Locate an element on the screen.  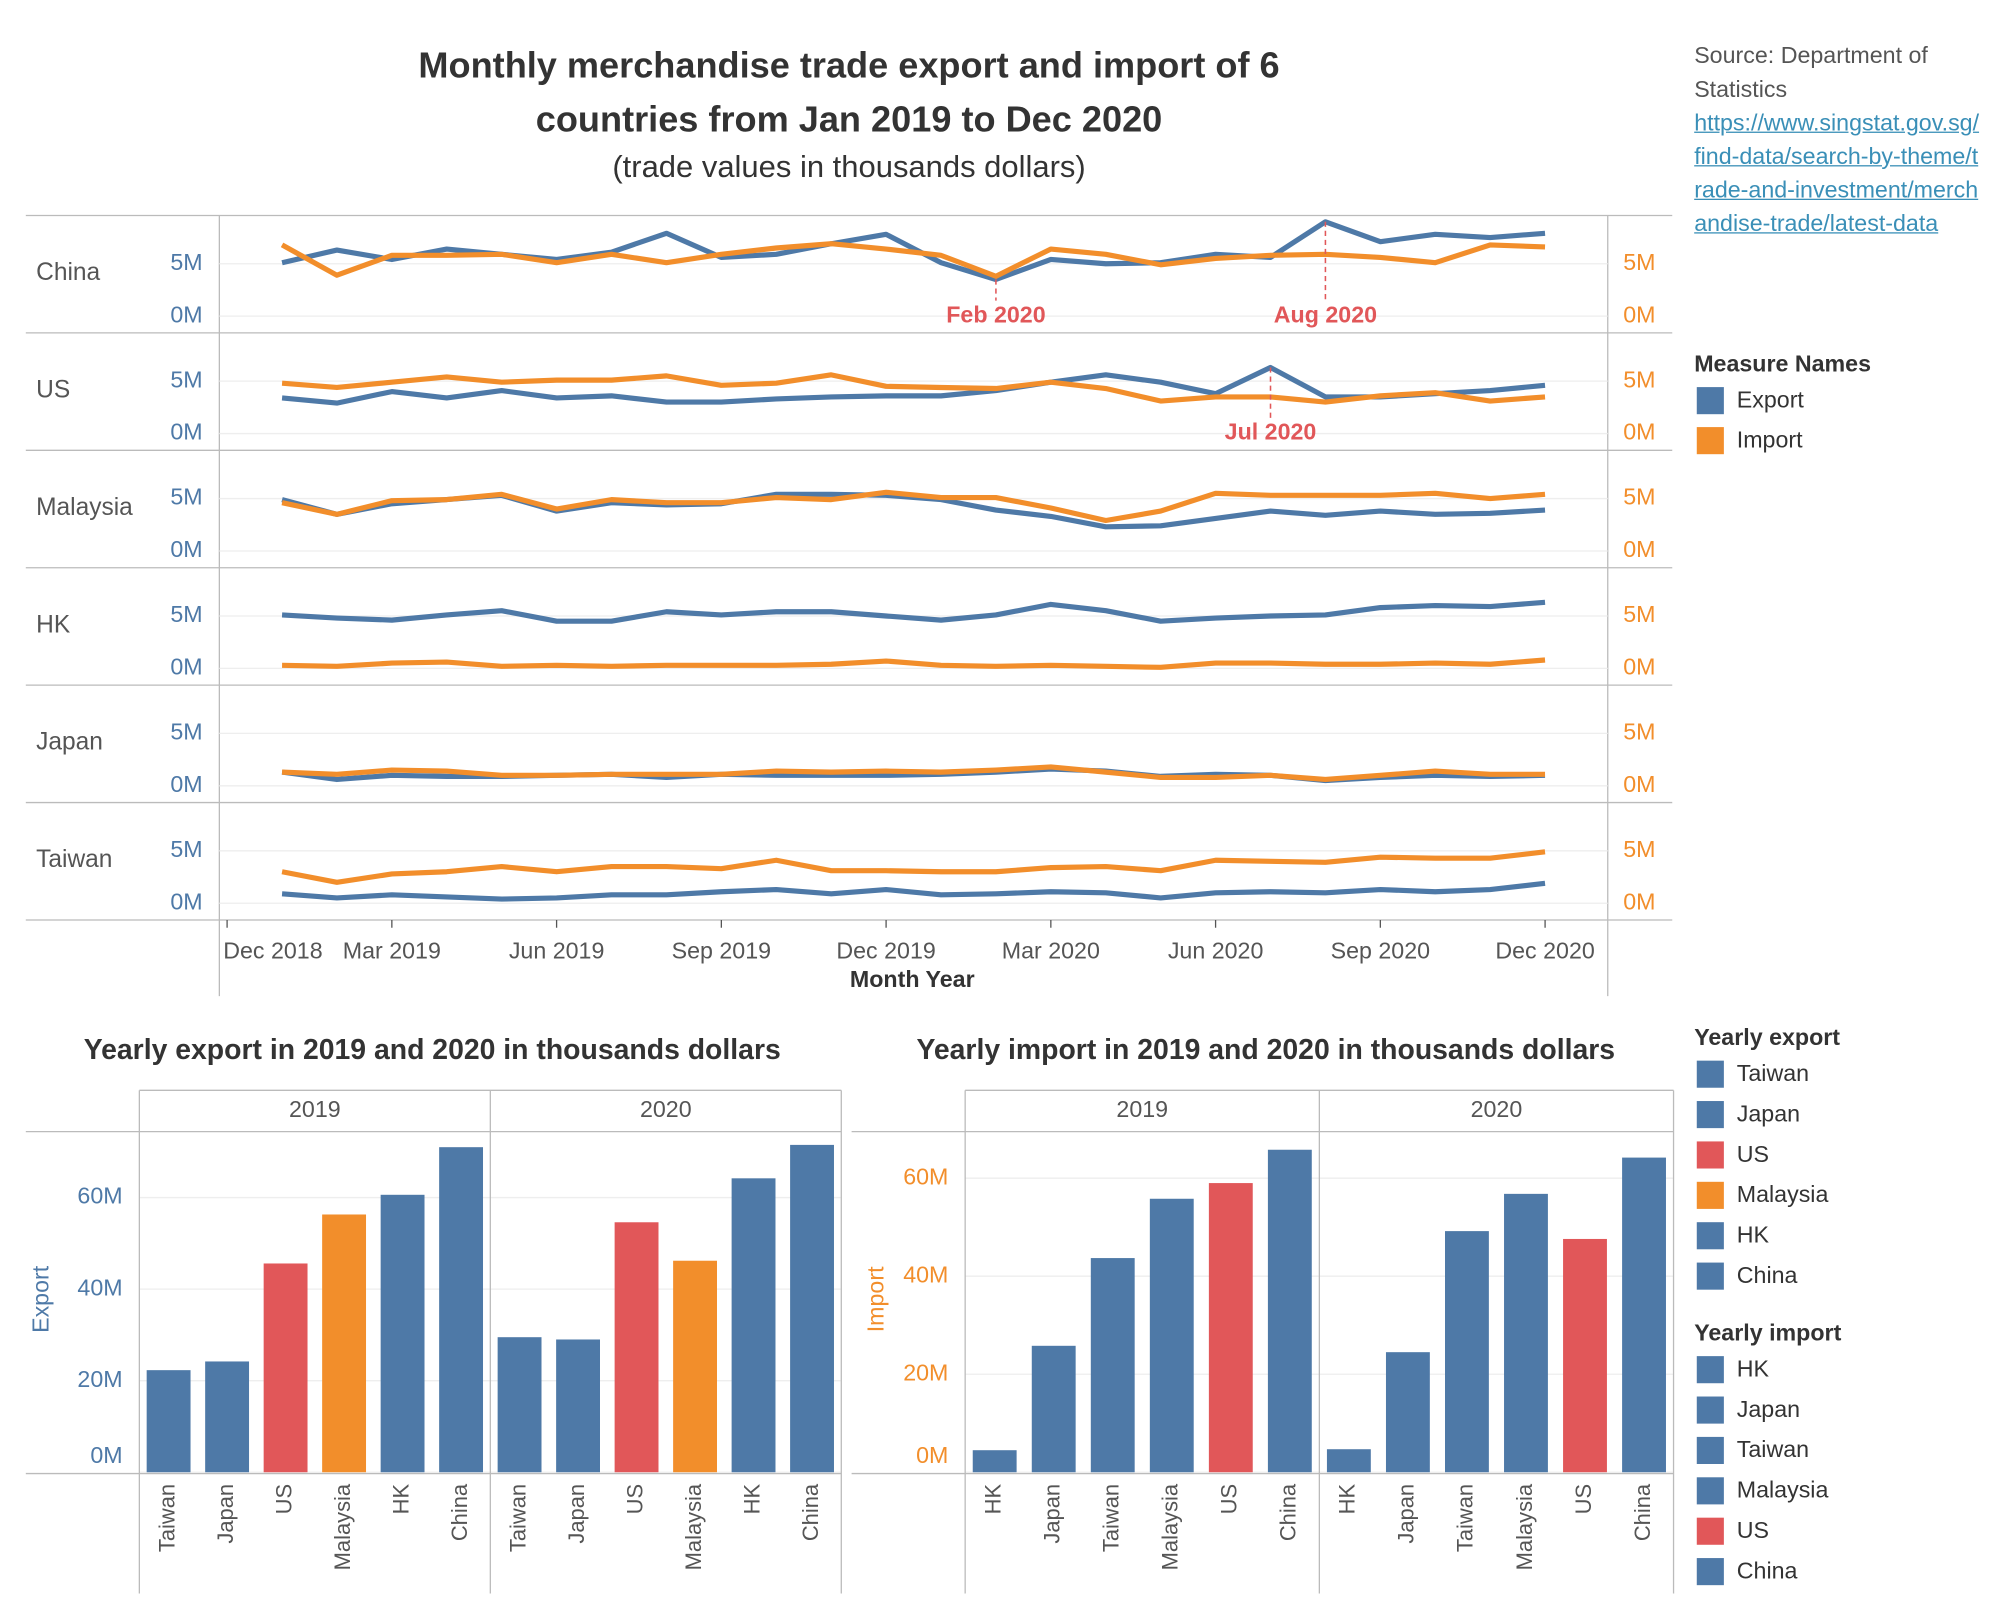
x-tick-label: Jun 2020 is located at coordinates (1216, 950).